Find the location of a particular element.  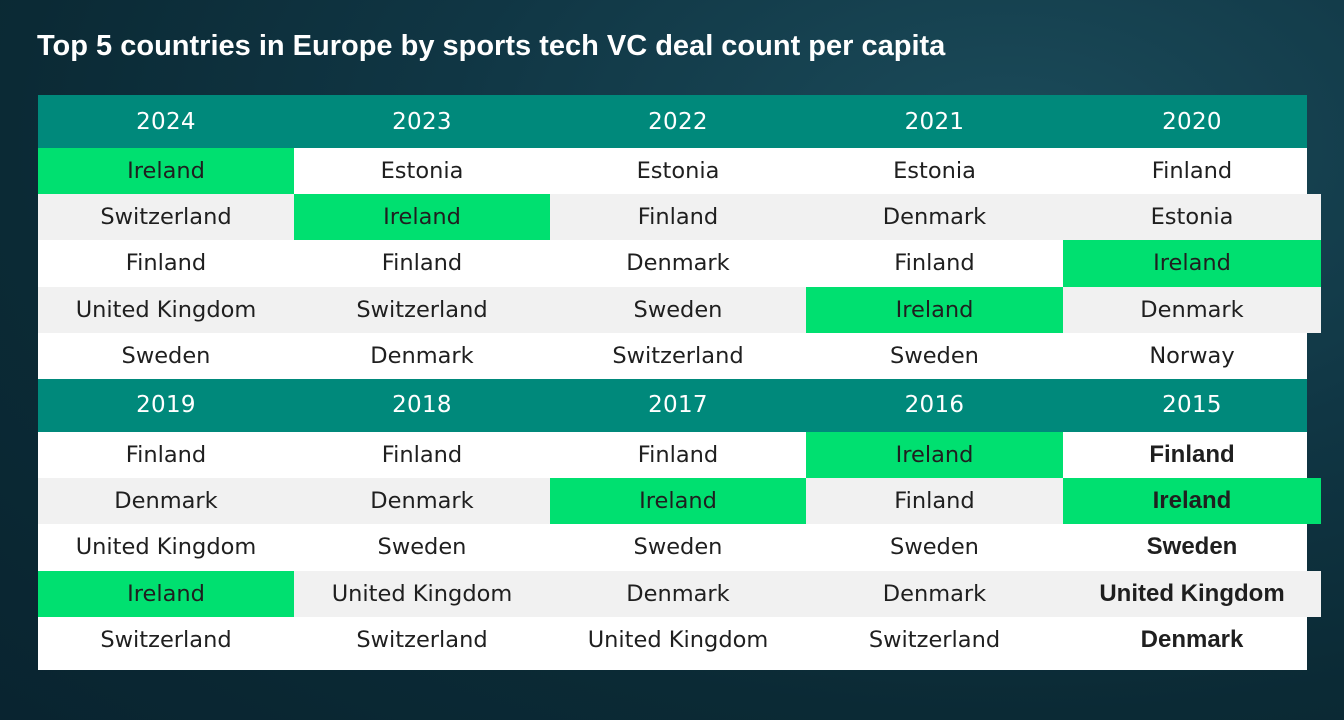

year-header-2023: 2023 is located at coordinates (422, 121).